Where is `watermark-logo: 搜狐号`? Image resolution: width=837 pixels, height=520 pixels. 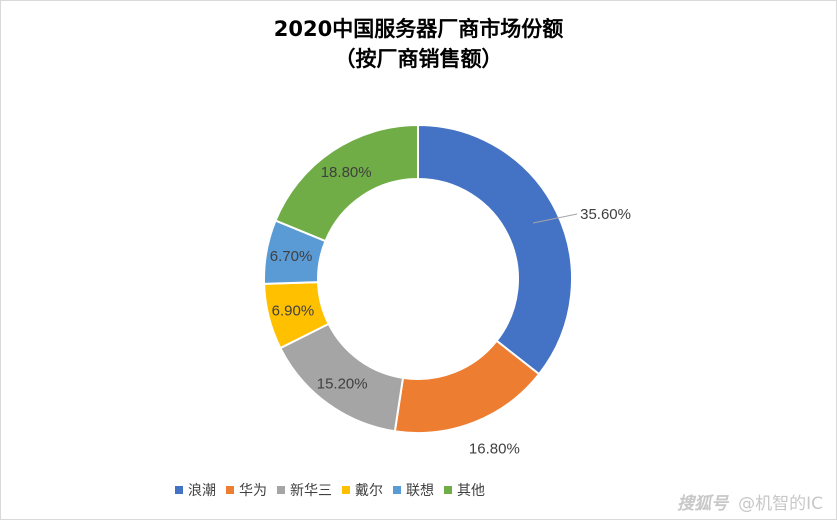
watermark-logo: 搜狐号 is located at coordinates (703, 504).